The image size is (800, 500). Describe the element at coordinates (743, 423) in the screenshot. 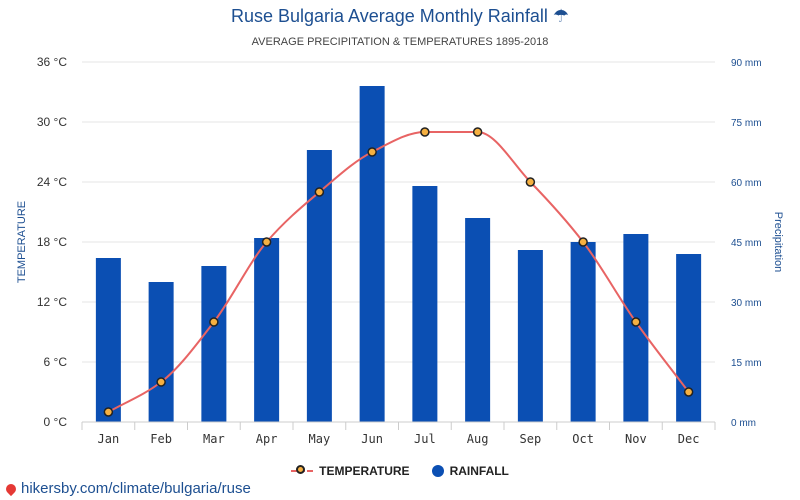

I see `y-tick-label-right: 0 mm` at that location.